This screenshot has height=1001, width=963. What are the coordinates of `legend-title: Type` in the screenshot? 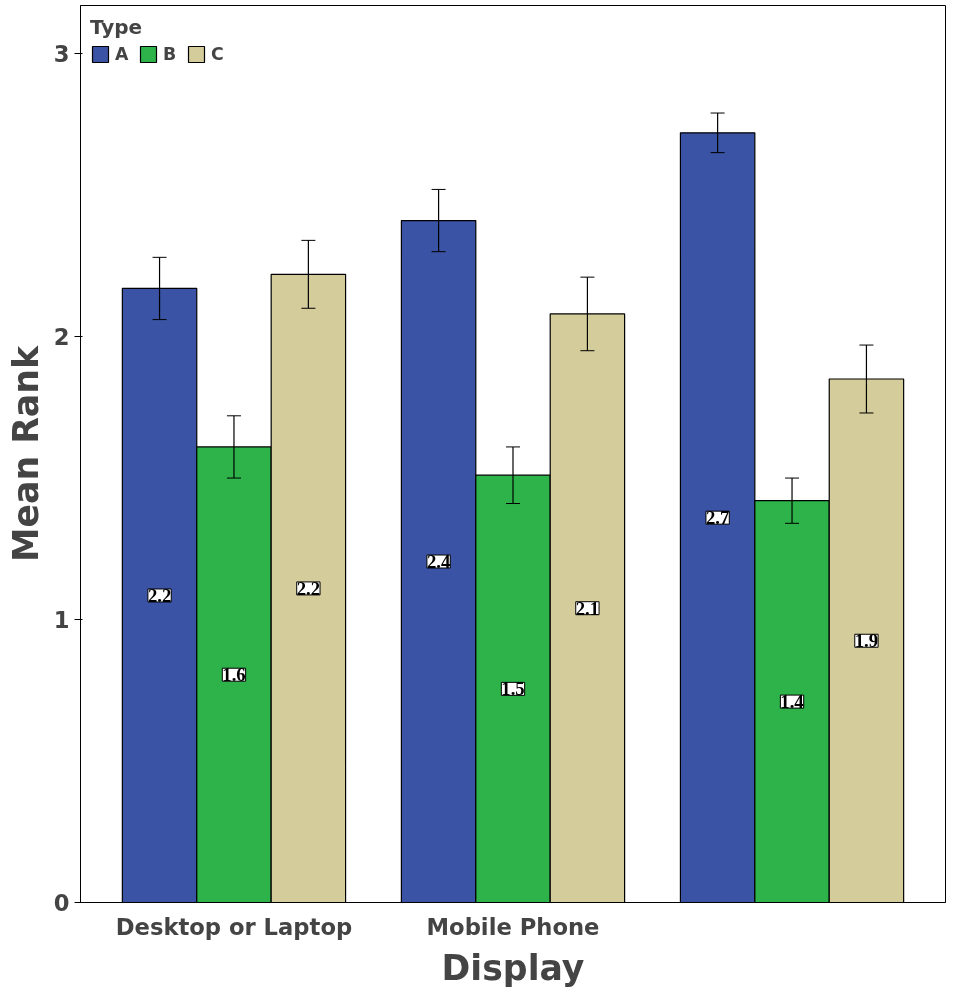 It's located at (117, 27).